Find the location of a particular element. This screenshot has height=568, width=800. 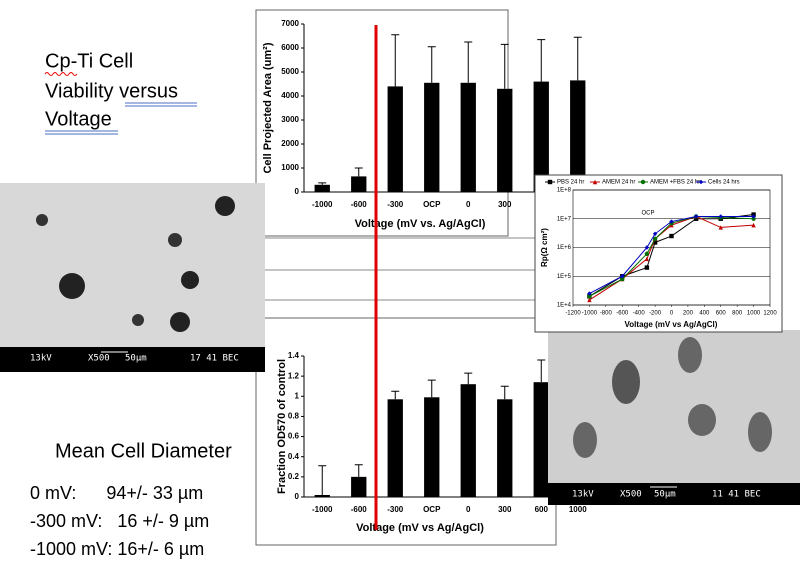

spell-underline is located at coordinates (61, 74).